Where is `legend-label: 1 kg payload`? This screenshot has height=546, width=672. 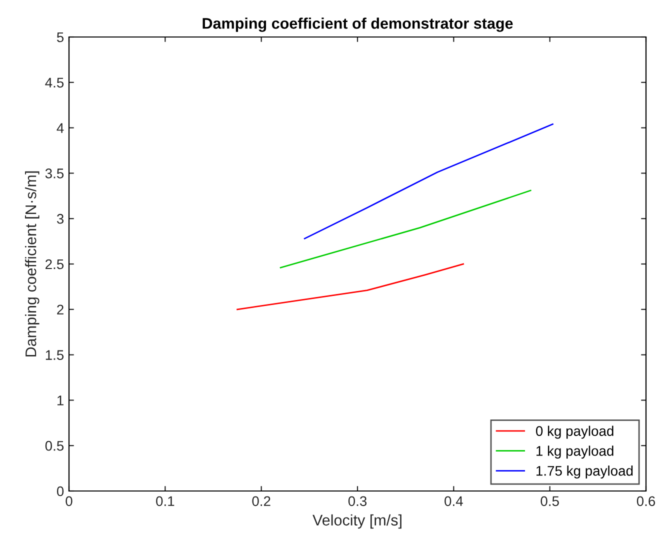
legend-label: 1 kg payload is located at coordinates (575, 452).